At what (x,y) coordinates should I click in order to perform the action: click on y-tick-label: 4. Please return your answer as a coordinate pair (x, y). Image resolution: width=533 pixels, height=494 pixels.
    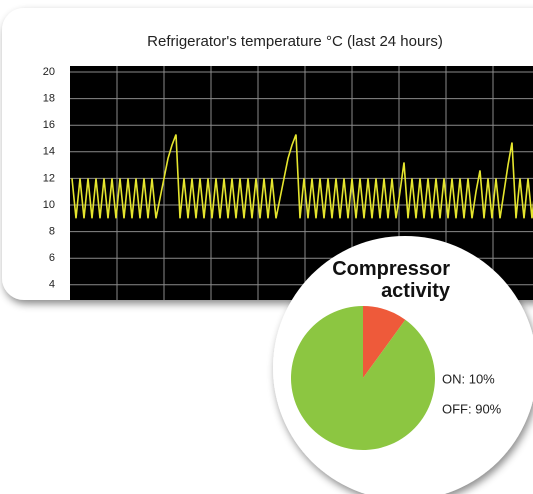
    Looking at the image, I should click on (52, 285).